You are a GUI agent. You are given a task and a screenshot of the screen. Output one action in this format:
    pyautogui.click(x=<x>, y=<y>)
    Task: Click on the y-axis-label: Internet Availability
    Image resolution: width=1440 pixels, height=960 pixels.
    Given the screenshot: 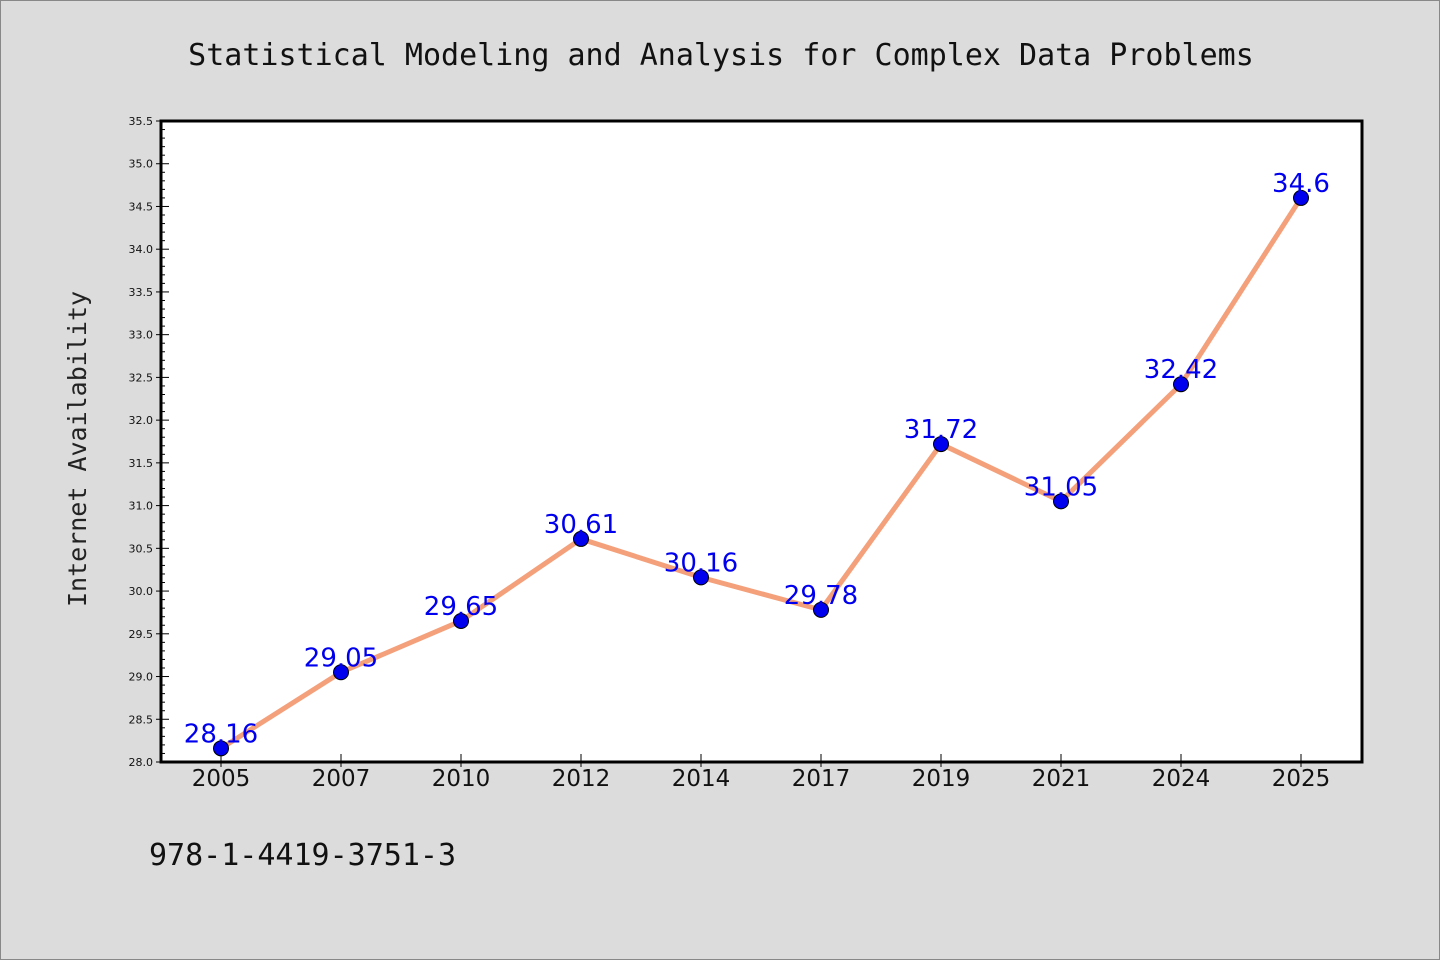 What is the action you would take?
    pyautogui.click(x=77, y=449)
    